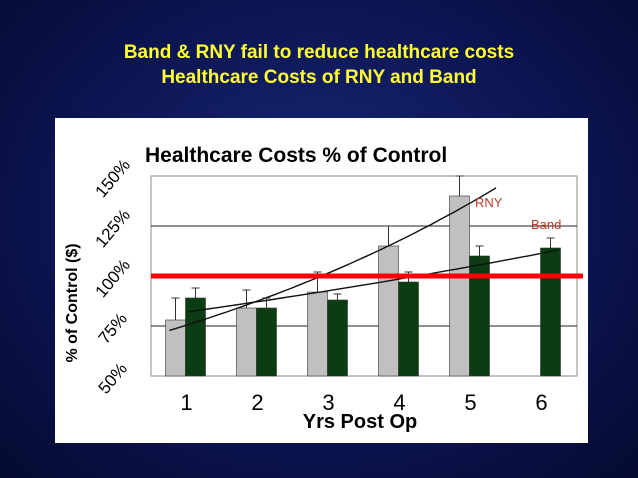  I want to click on y-tick-label: 75%, so click(113, 328).